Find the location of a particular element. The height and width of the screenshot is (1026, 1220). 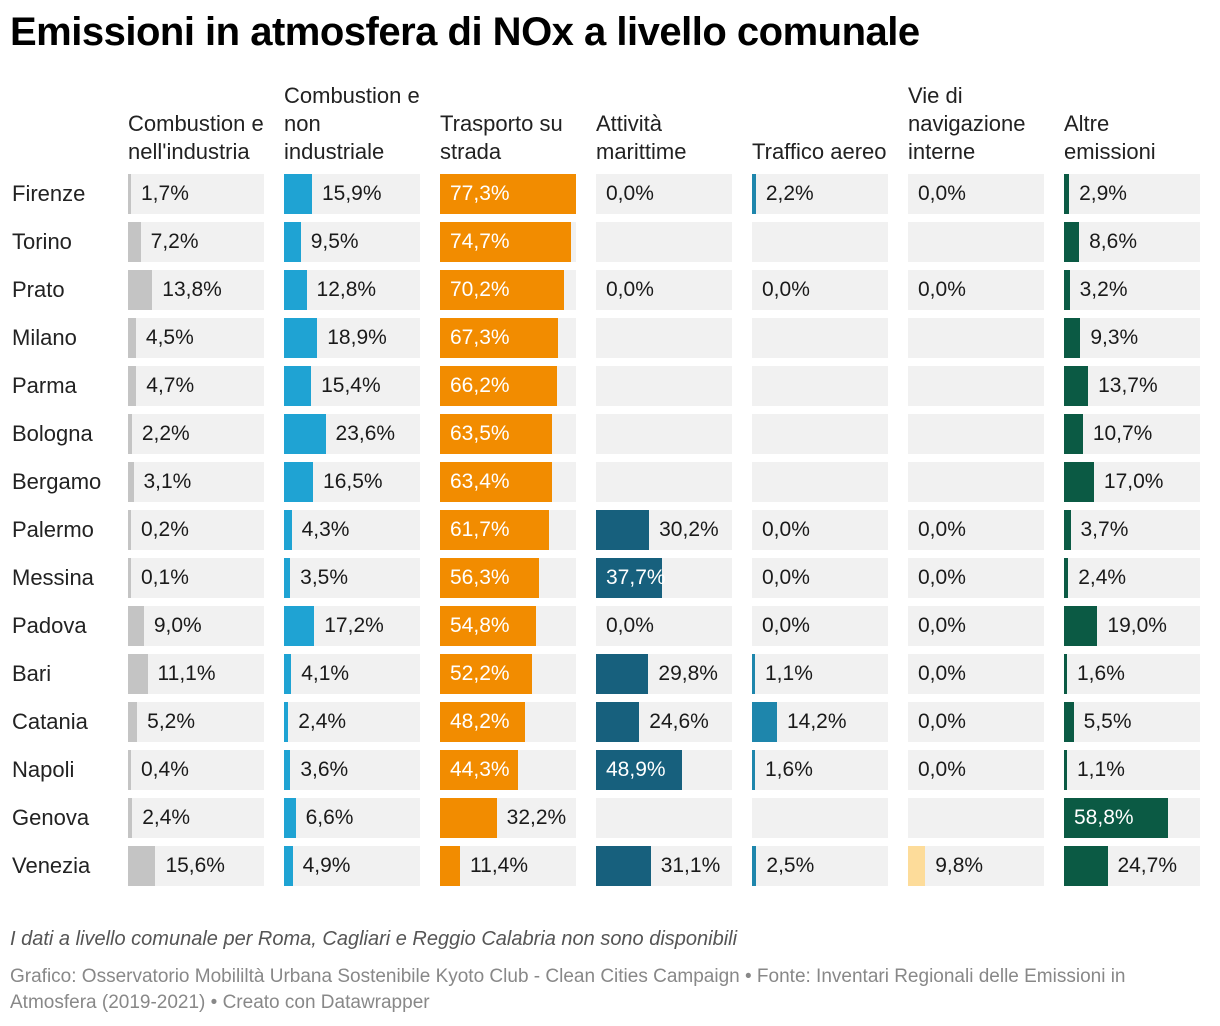

row-label: Milano is located at coordinates (44, 337).